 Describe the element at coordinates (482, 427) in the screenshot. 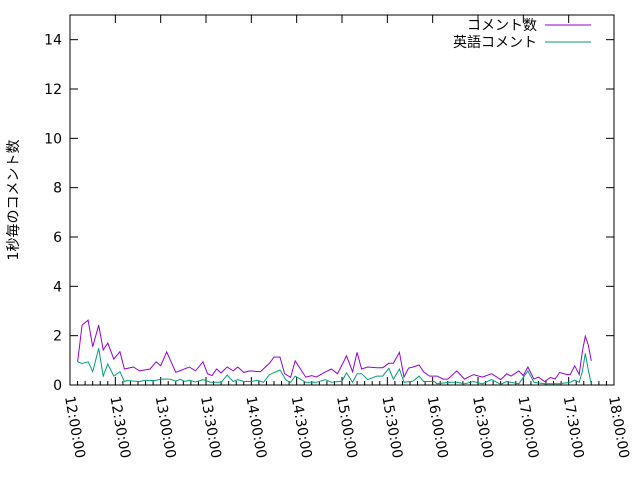

I see `x-tick-label: 16:30:00` at that location.